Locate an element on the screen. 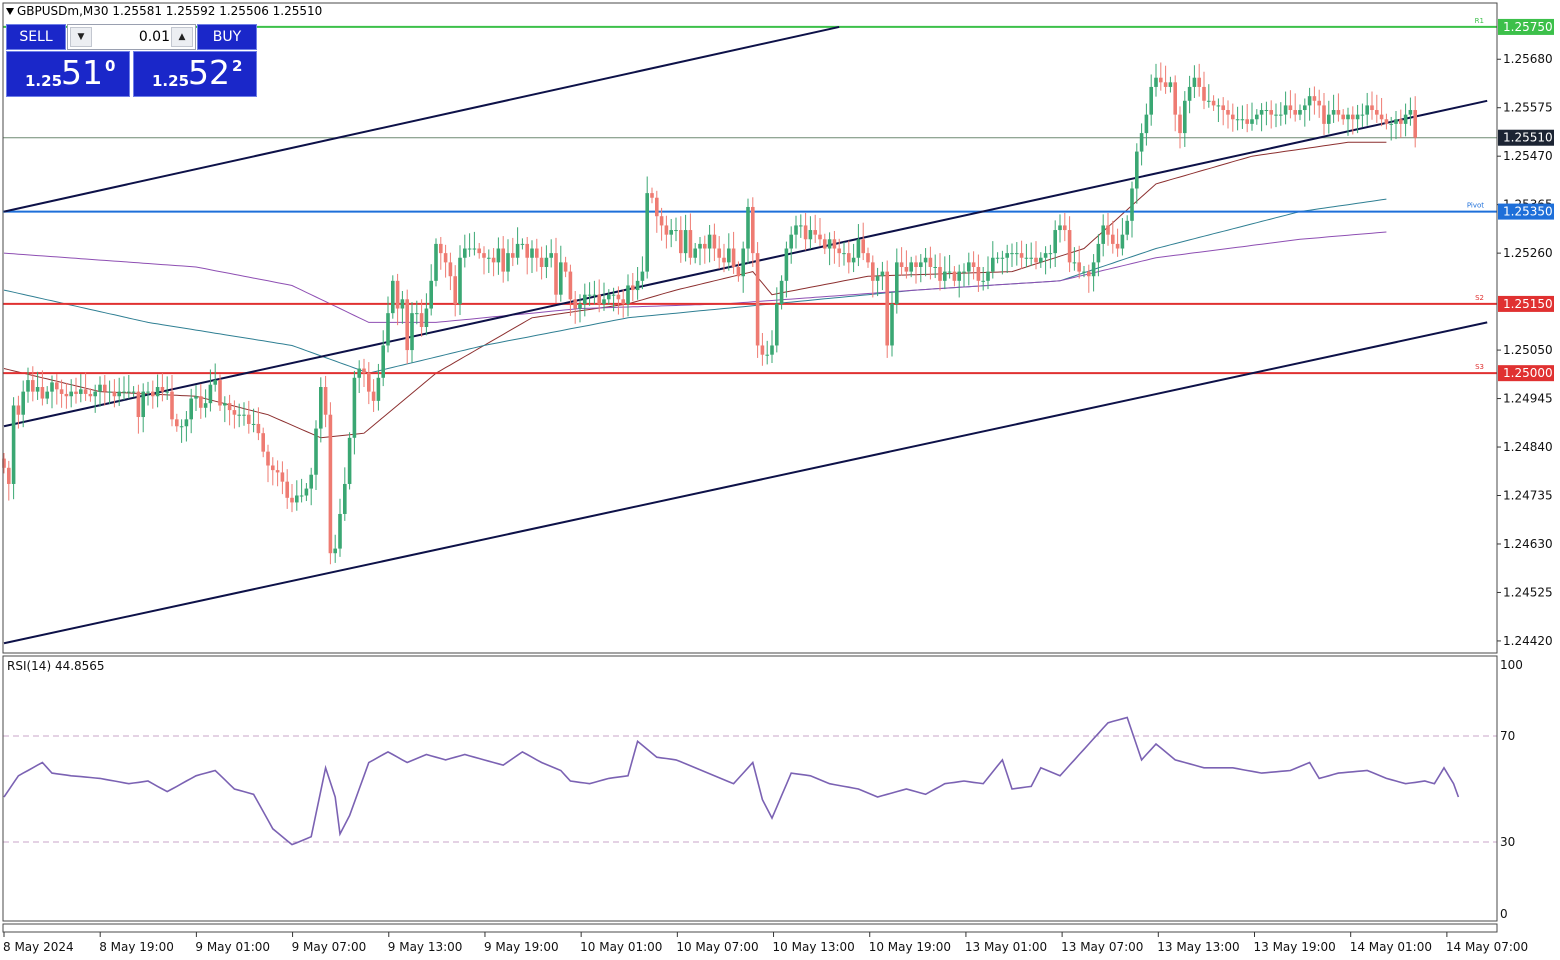 Image resolution: width=1560 pixels, height=960 pixels. price-label-box is located at coordinates (1526, 303).